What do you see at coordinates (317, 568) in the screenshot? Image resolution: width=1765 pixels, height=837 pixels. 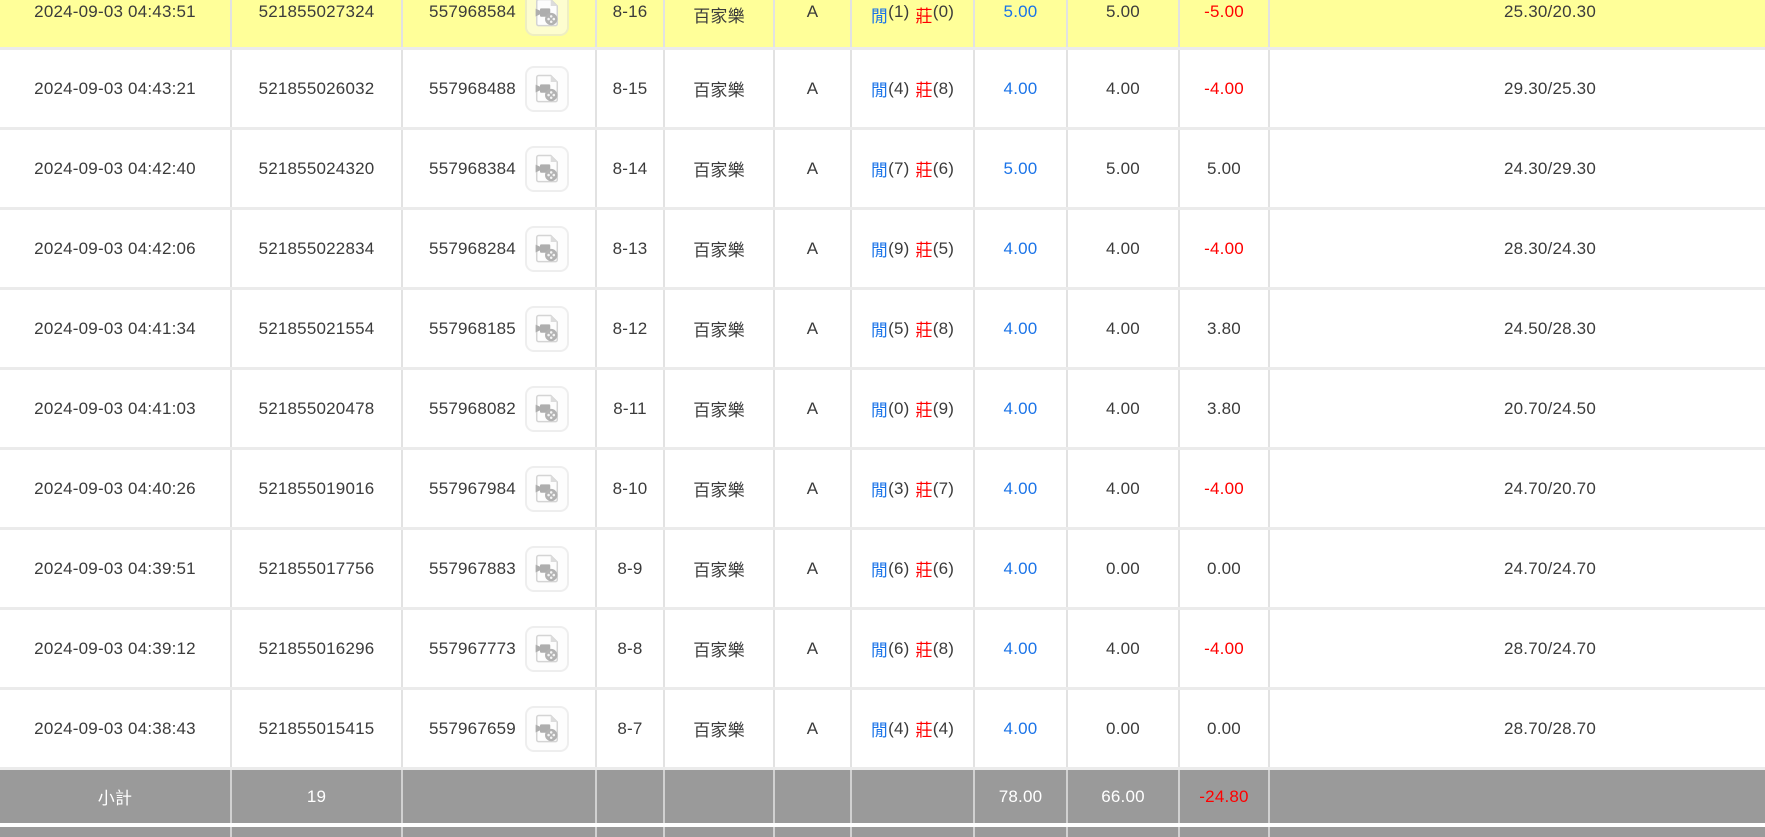 I see `order-id: 521855017756` at bounding box center [317, 568].